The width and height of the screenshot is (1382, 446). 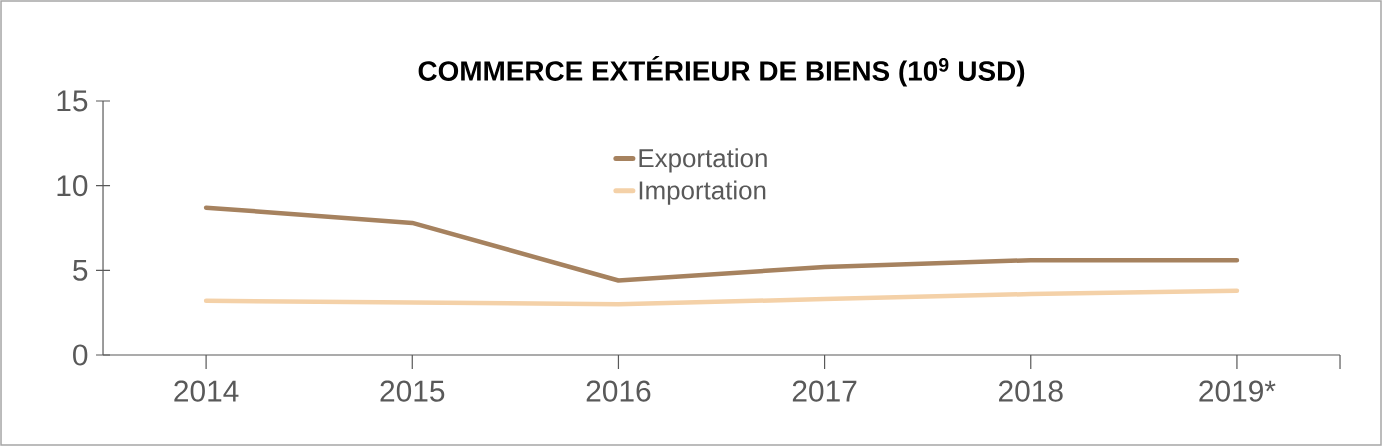 What do you see at coordinates (1031, 391) in the screenshot?
I see `x-tick-label: 2018` at bounding box center [1031, 391].